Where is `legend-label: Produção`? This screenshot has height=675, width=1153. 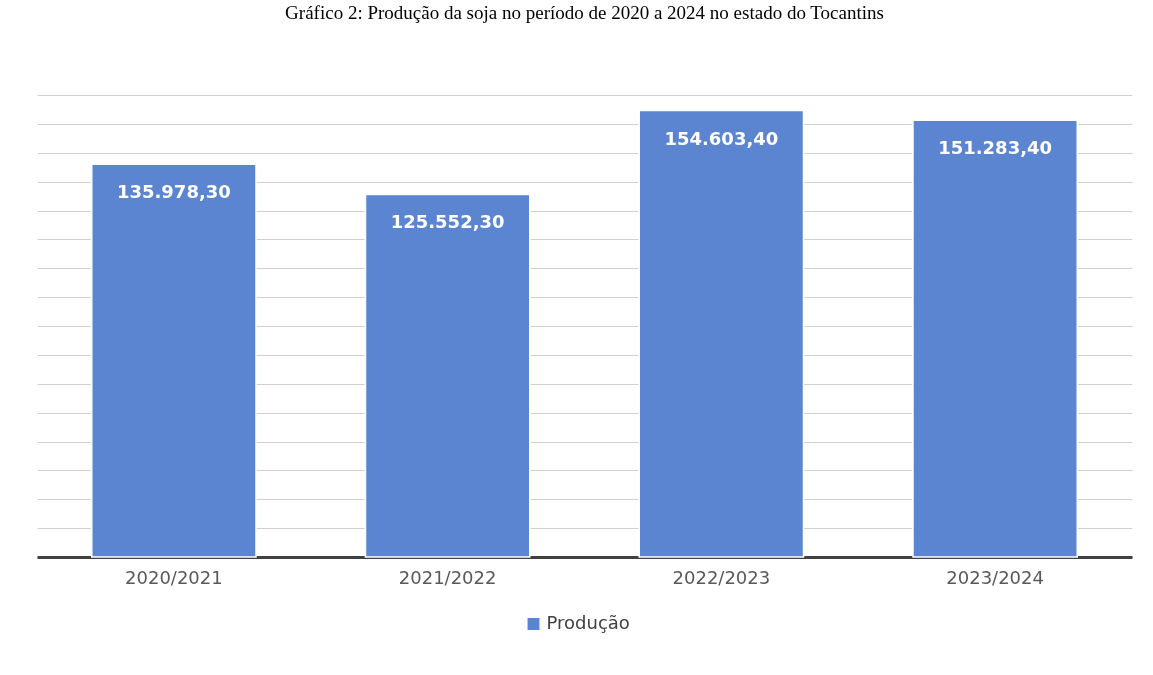
legend-label: Produção is located at coordinates (588, 622).